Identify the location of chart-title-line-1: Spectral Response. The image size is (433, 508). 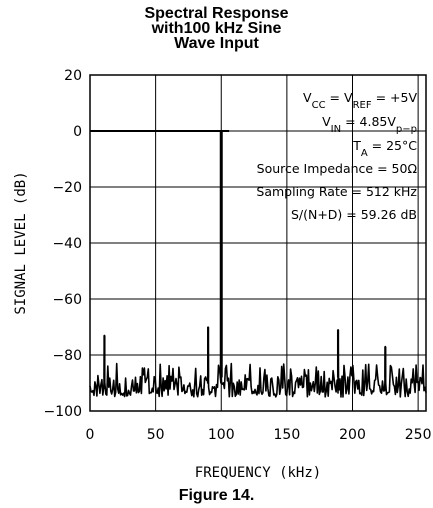
(216, 13).